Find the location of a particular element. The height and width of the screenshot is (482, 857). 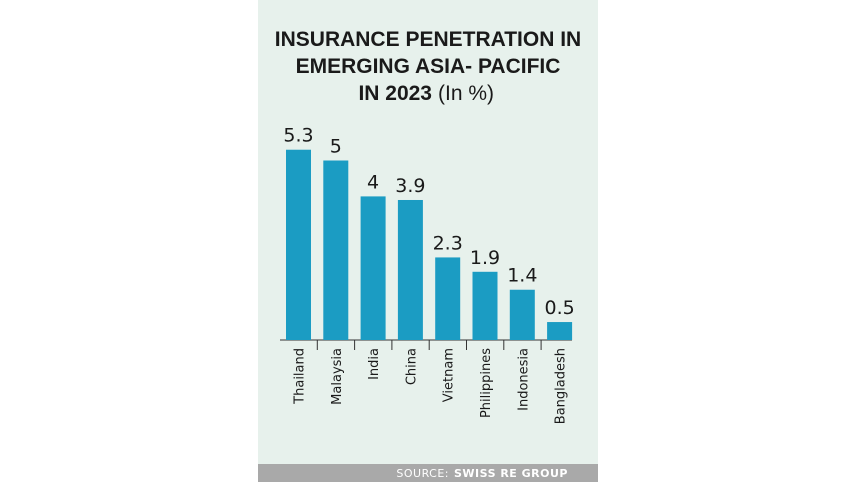

x-tick-label: Bangladesh is located at coordinates (561, 386).